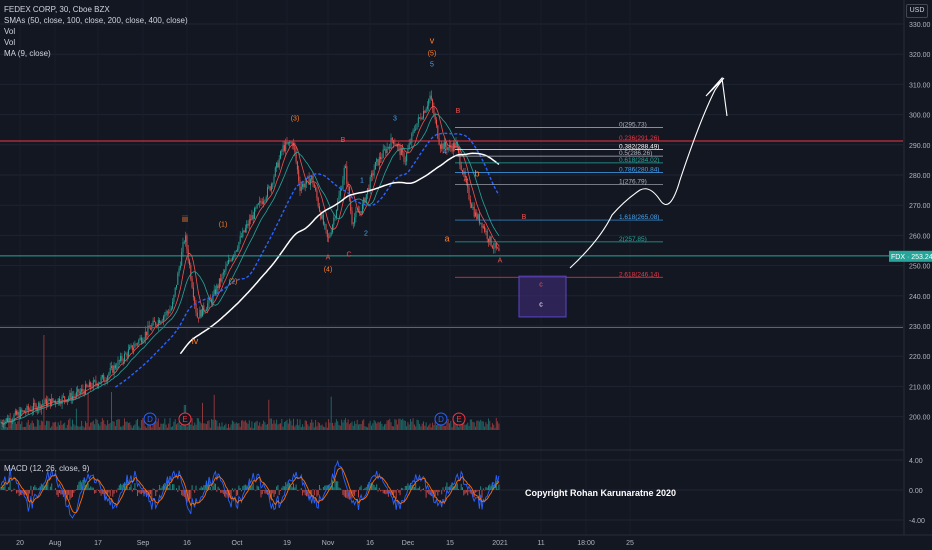 The image size is (932, 550). What do you see at coordinates (10, 42) in the screenshot?
I see `legend-vol-2: Vol` at bounding box center [10, 42].